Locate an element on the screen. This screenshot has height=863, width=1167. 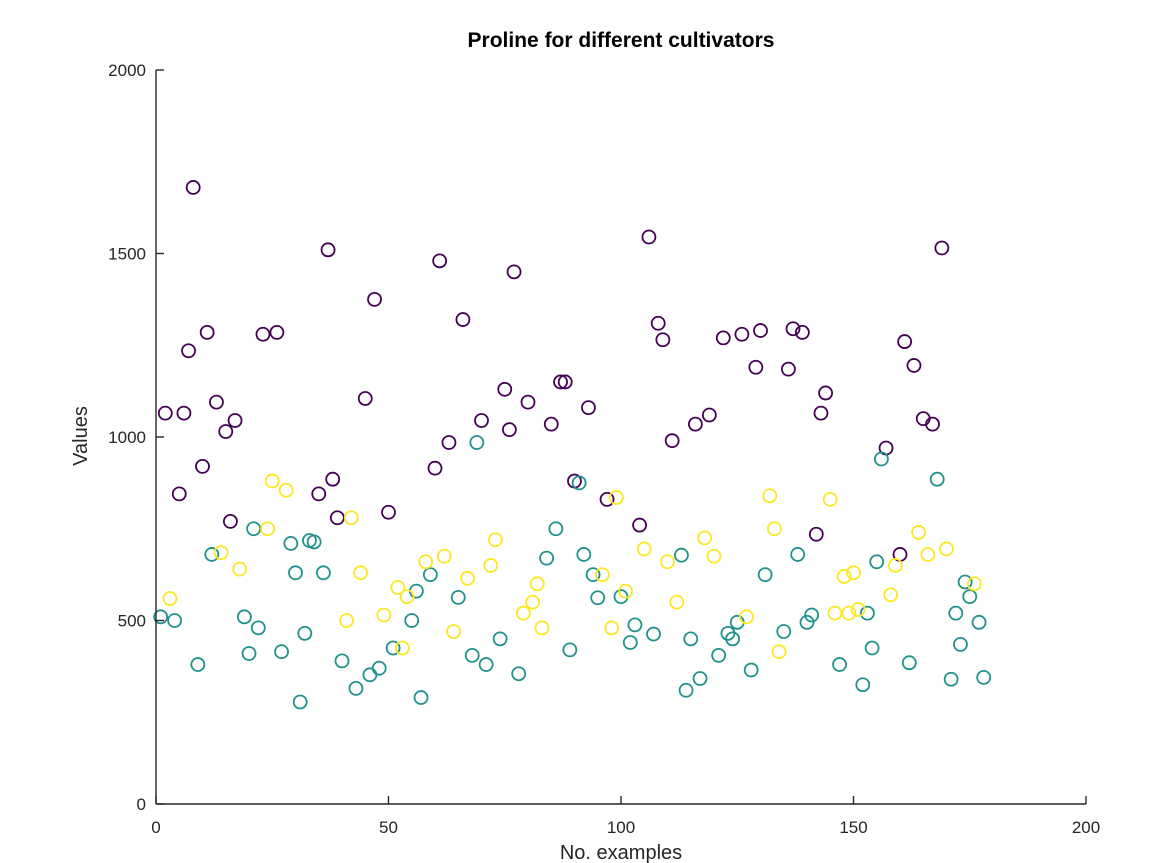
y-axis-label: Values is located at coordinates (81, 436).